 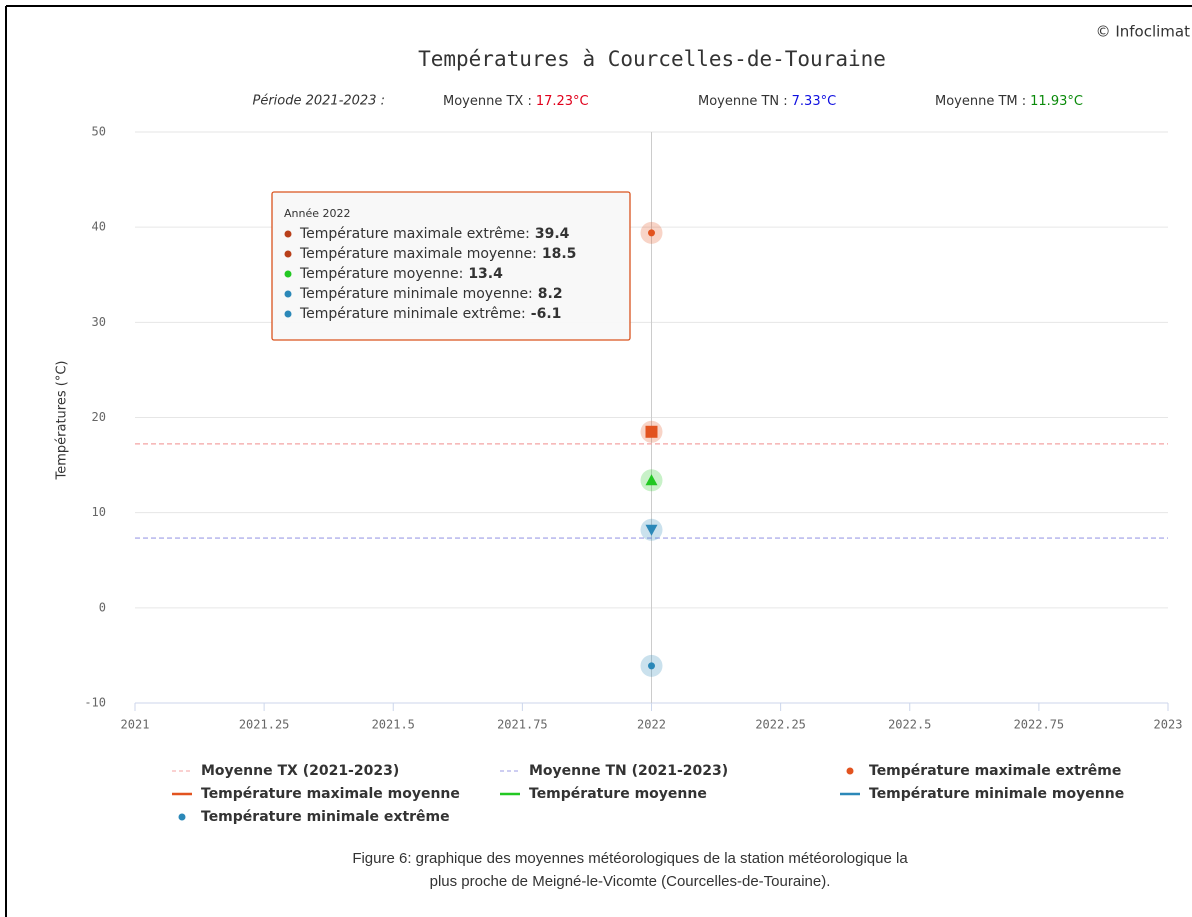 I want to click on period: Période 2021-2023 :, so click(x=318, y=101).